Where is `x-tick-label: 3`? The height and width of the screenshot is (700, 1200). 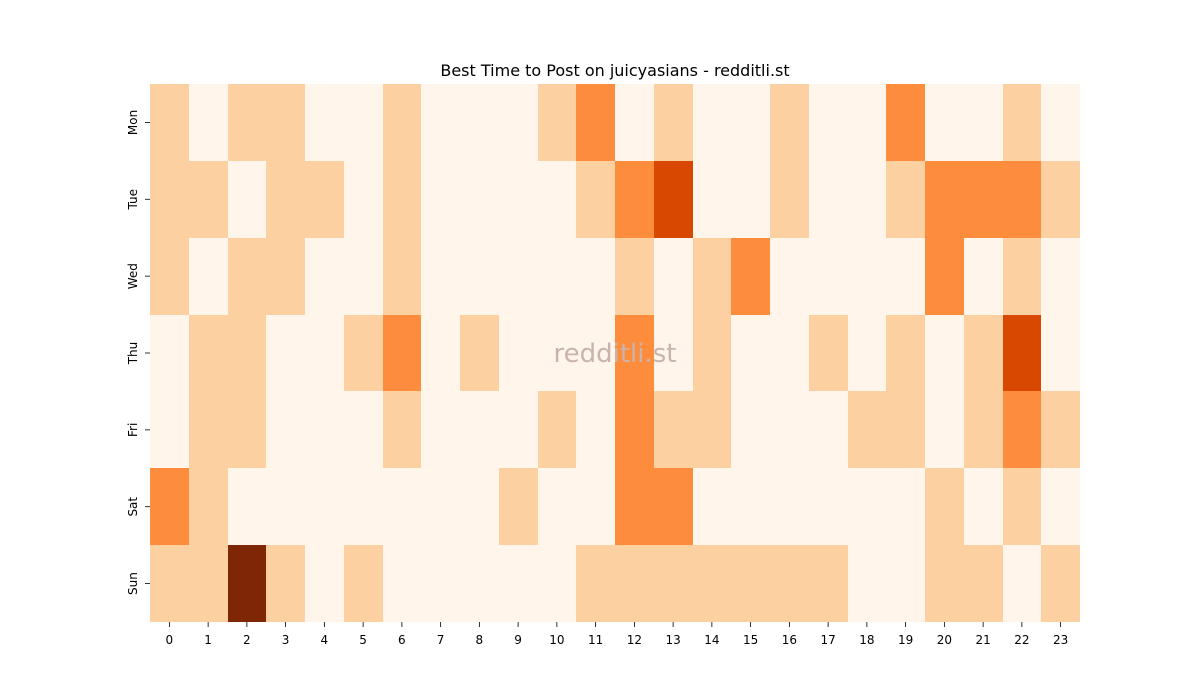 x-tick-label: 3 is located at coordinates (286, 640).